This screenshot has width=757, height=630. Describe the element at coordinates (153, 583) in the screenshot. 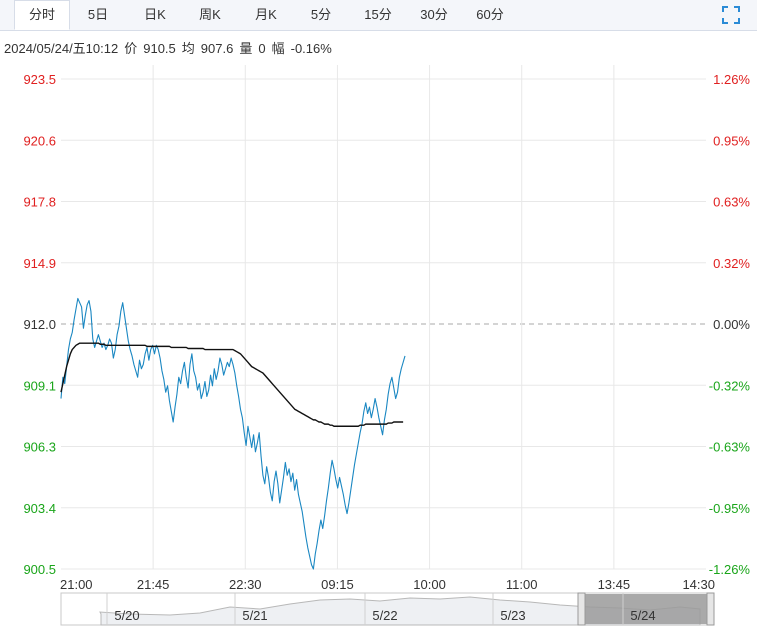

I see `x-tick-label: 21:45` at that location.